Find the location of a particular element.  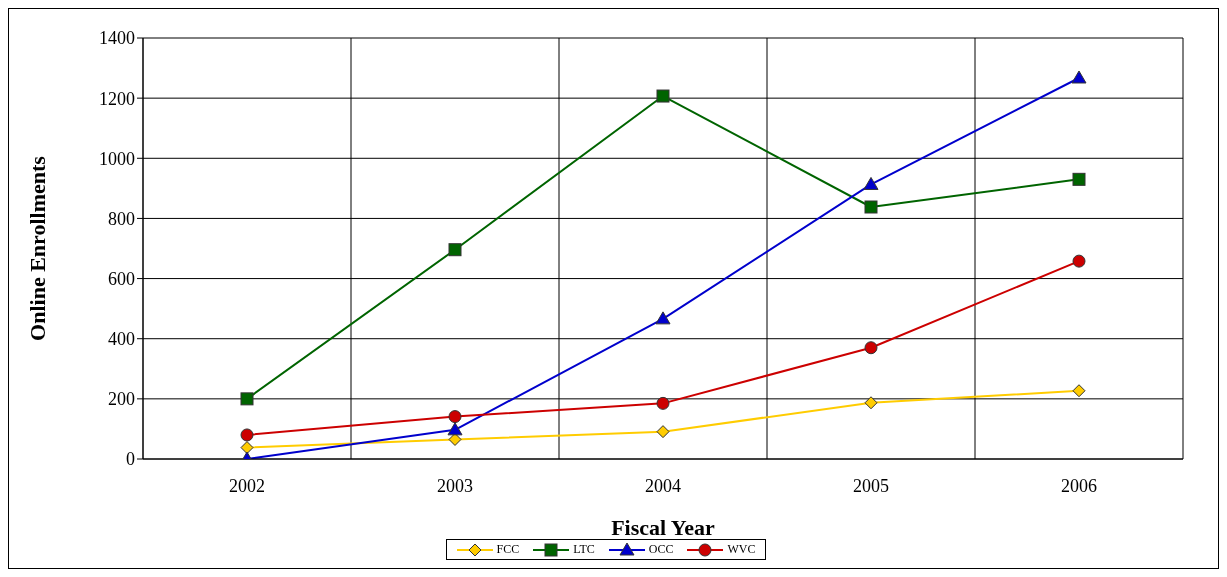

y-tick-label: 600 is located at coordinates (121, 278).